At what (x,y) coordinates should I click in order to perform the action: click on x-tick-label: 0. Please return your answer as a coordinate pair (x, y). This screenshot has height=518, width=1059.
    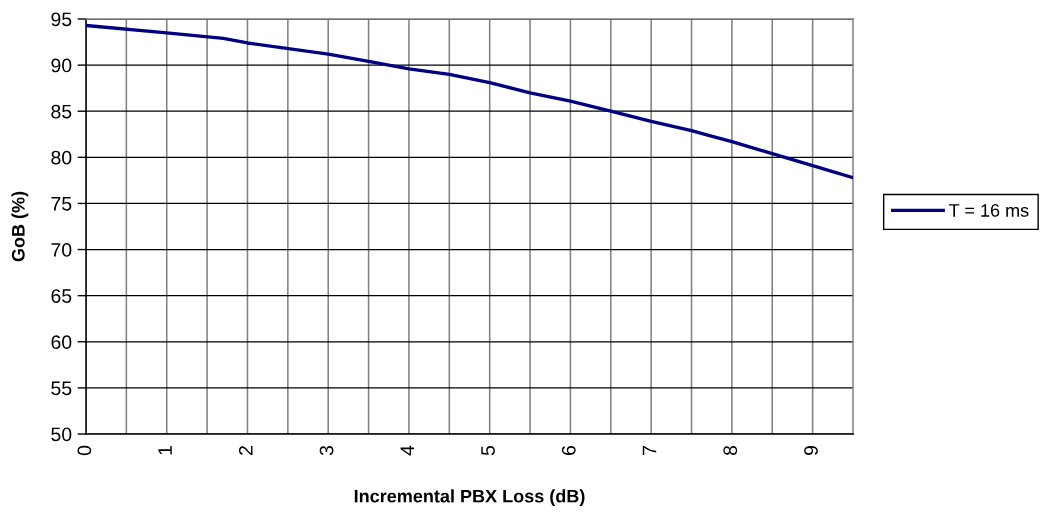
    Looking at the image, I should click on (84, 450).